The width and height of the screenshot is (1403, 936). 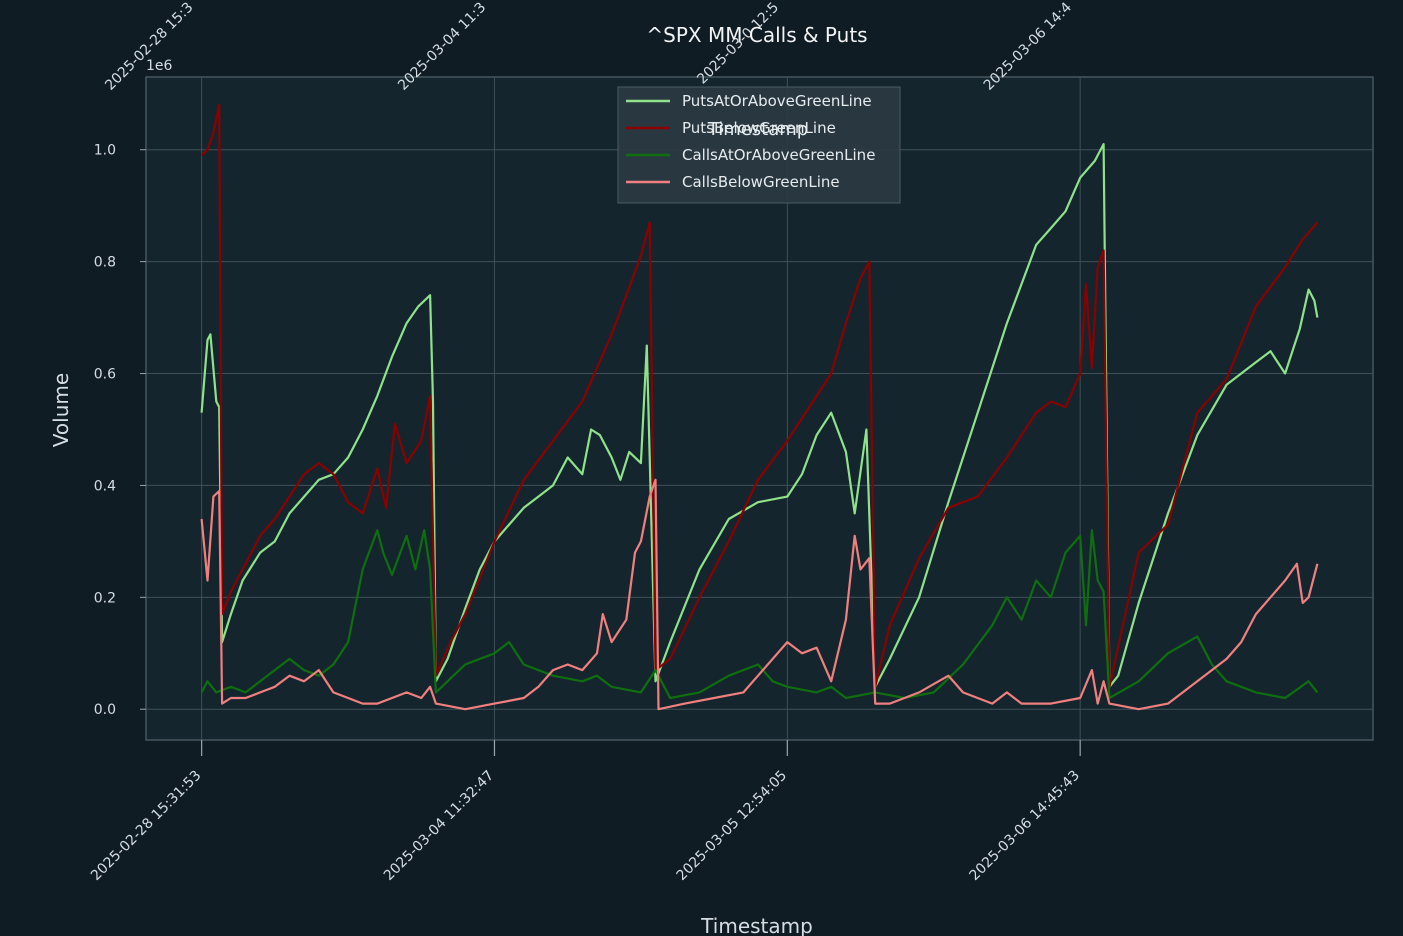 I want to click on x-tick-label: 2025-03-06 14:45:43, so click(x=1025, y=826).